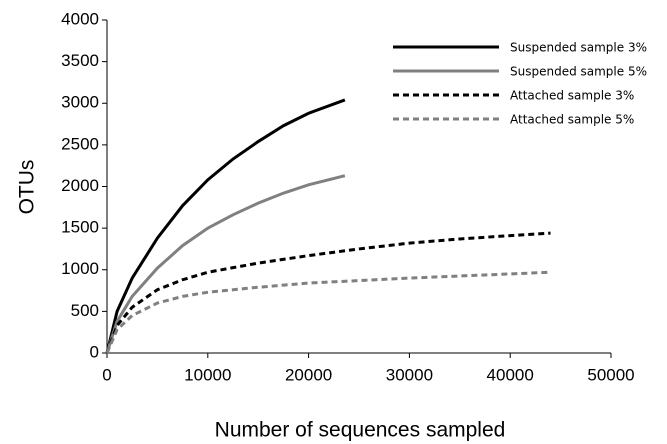  I want to click on series-line, so click(225, 264).